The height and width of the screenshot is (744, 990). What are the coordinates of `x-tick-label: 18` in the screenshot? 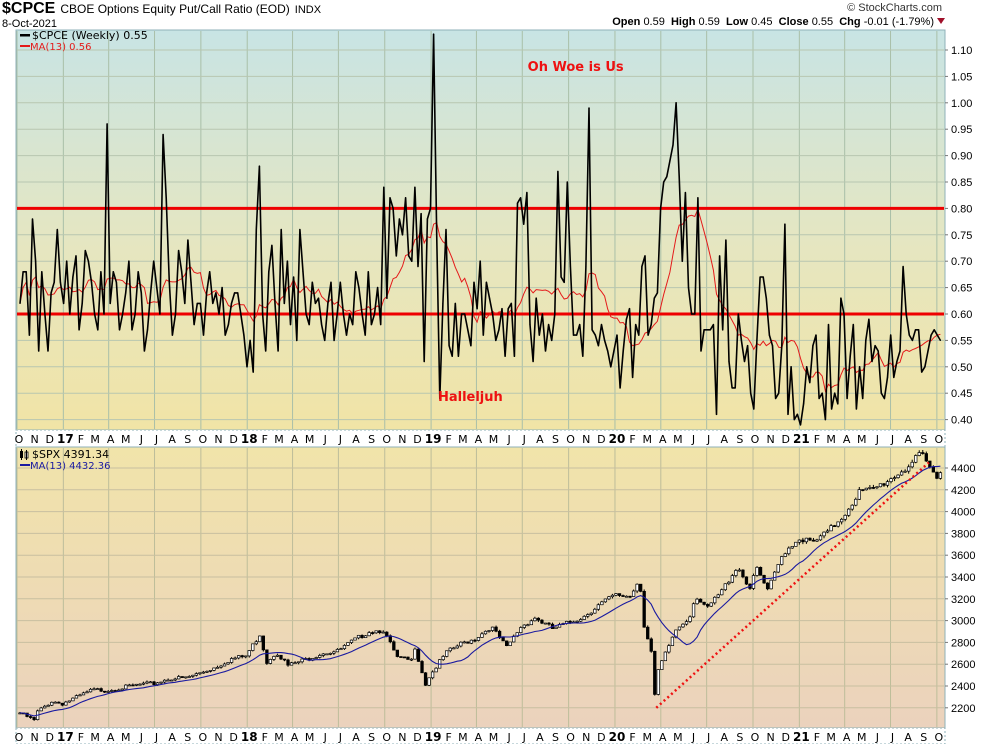 It's located at (249, 737).